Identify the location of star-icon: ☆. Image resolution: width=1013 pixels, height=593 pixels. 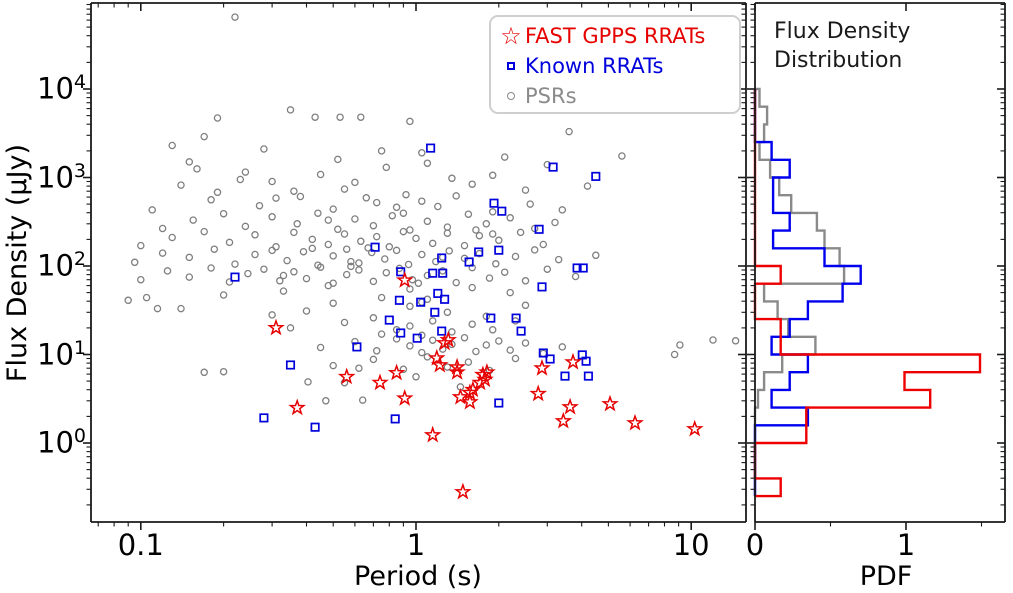
(511, 36).